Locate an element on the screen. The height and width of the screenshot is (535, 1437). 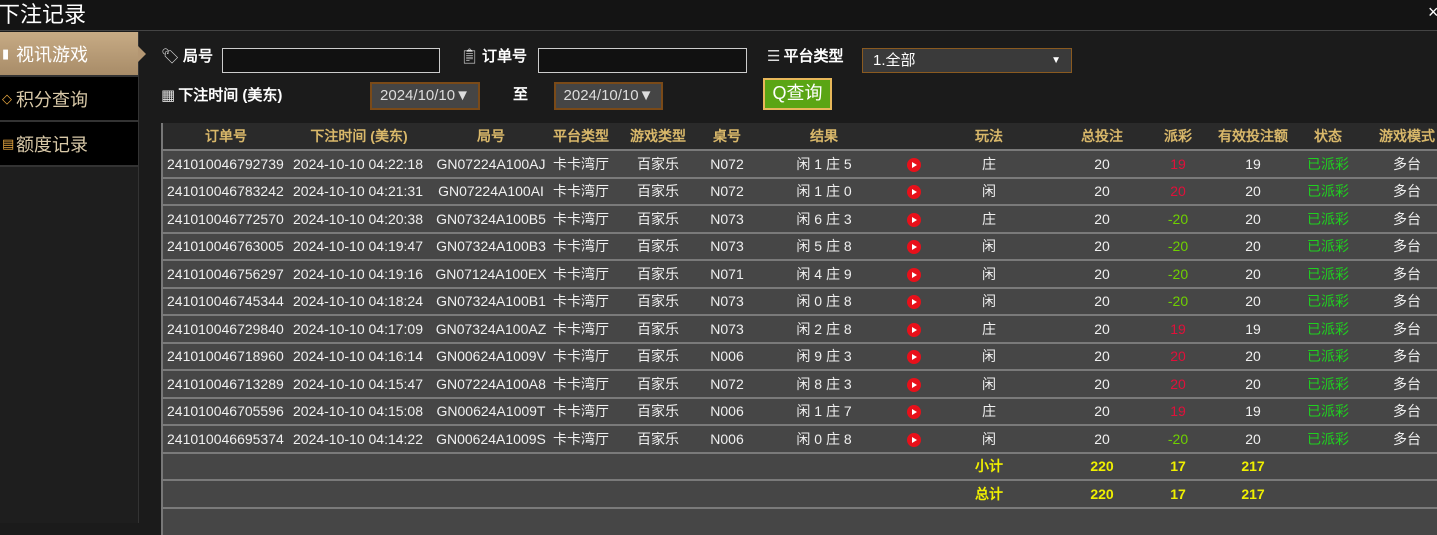
table-no-cell: N073 is located at coordinates (727, 329).